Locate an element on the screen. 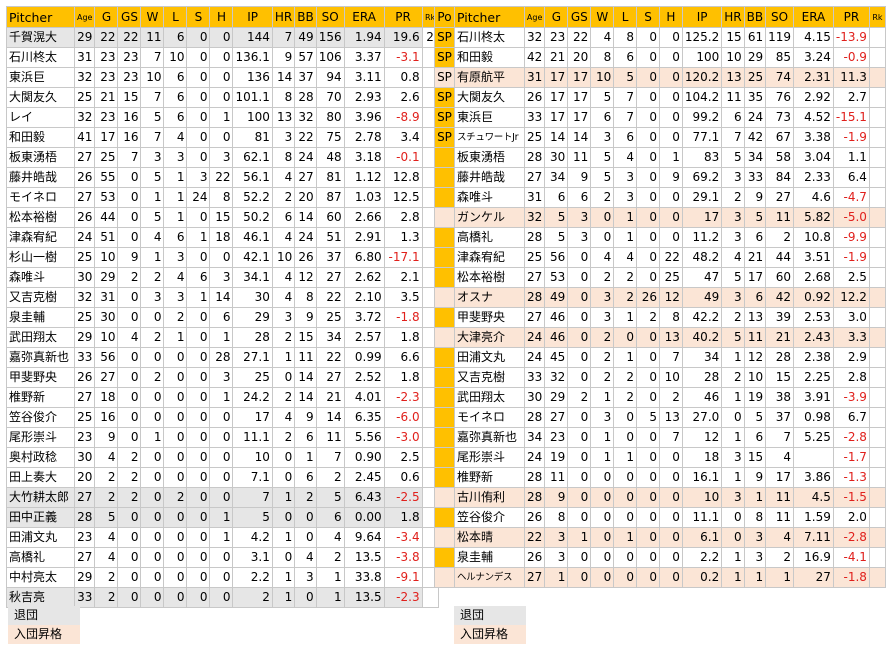 This screenshot has width=886, height=653. right-table-row: 笠谷俊介 26 8 0 0 0 0 0 11.1 0 8 11 1.59 2.0 is located at coordinates (660, 517).